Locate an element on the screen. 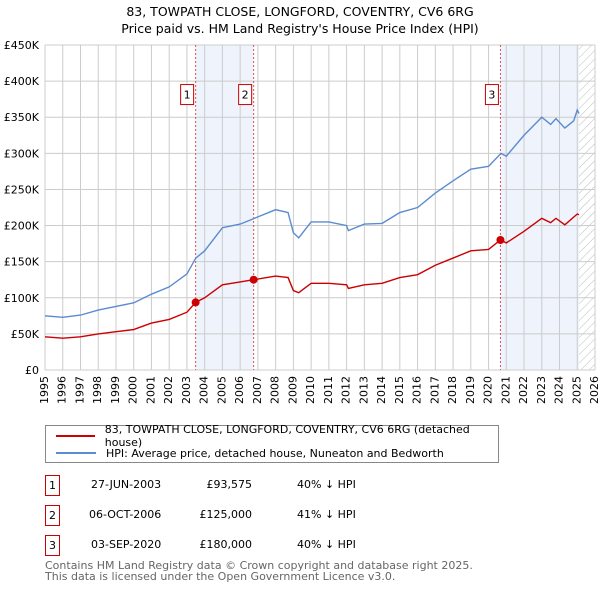 This screenshot has height=590, width=600. x-tick-label: 2023 is located at coordinates (541, 390).